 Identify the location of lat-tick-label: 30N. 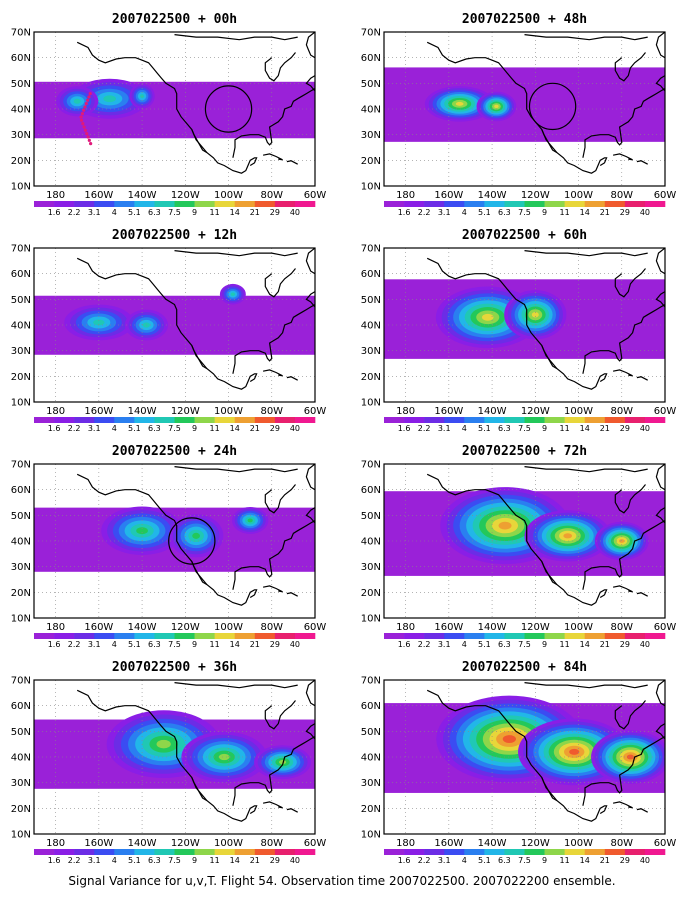
(21, 135).